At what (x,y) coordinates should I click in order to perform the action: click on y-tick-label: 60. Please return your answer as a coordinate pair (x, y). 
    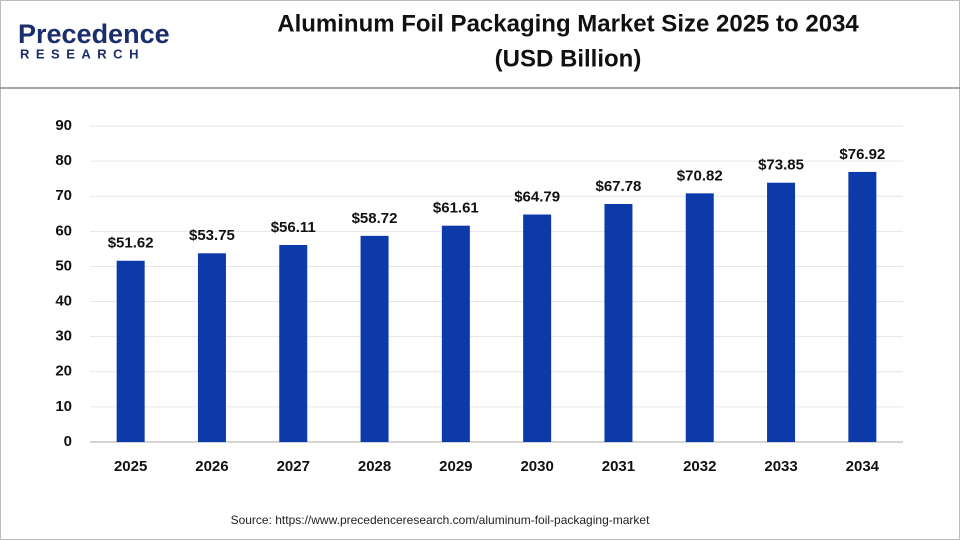
    Looking at the image, I should click on (63, 230).